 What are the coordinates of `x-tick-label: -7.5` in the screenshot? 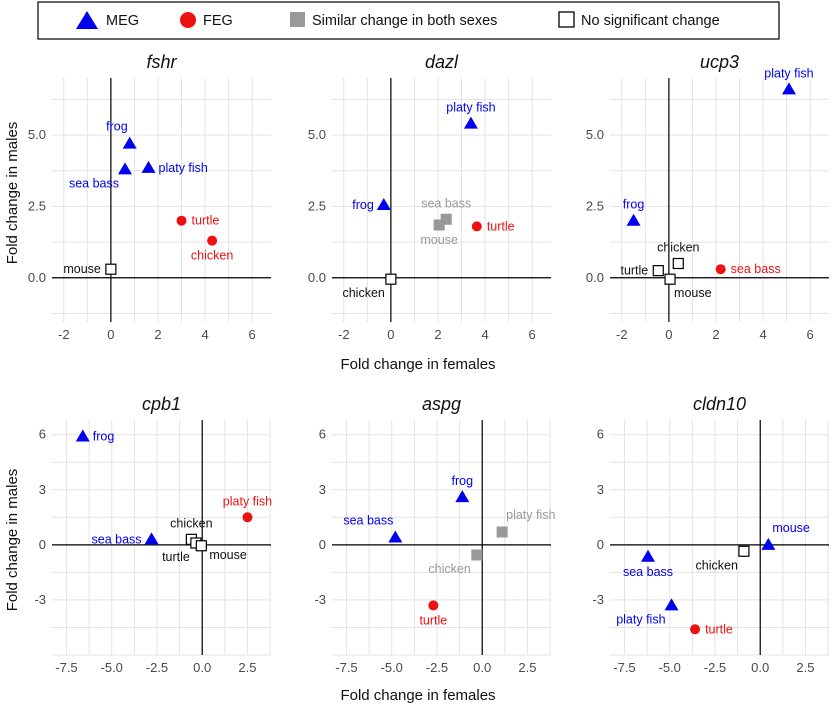 It's located at (66, 667).